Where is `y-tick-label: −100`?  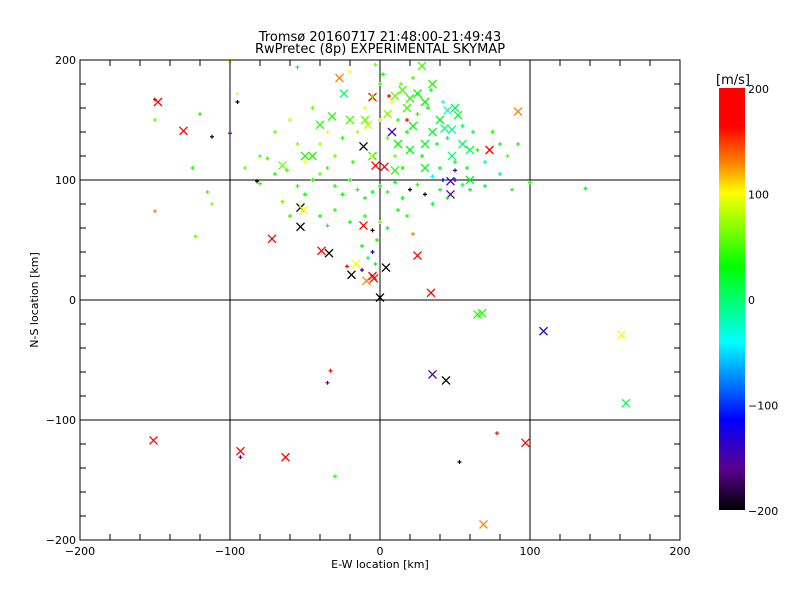
y-tick-label: −100 is located at coordinates (61, 420).